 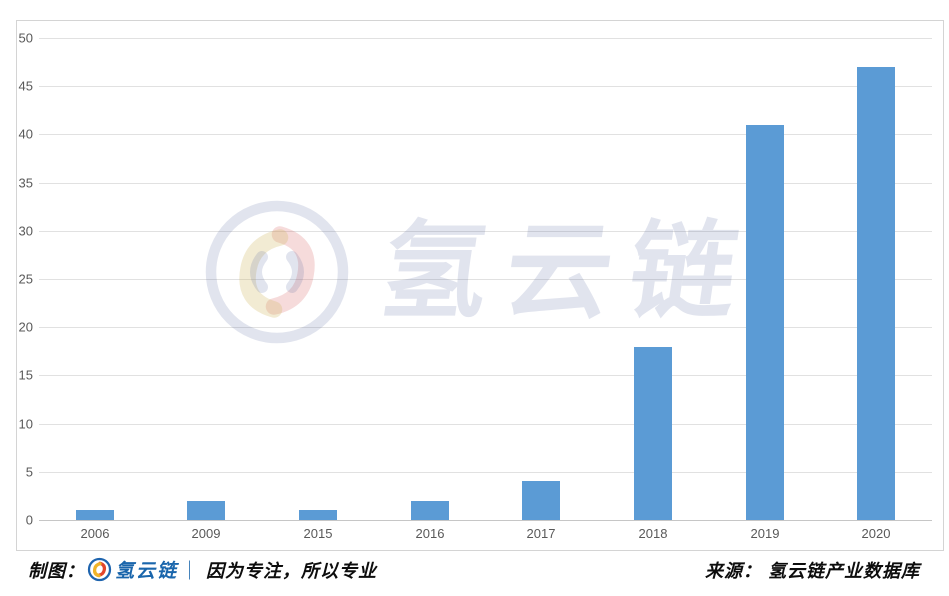 I want to click on y-tick-label-0: 0, so click(x=29, y=520).